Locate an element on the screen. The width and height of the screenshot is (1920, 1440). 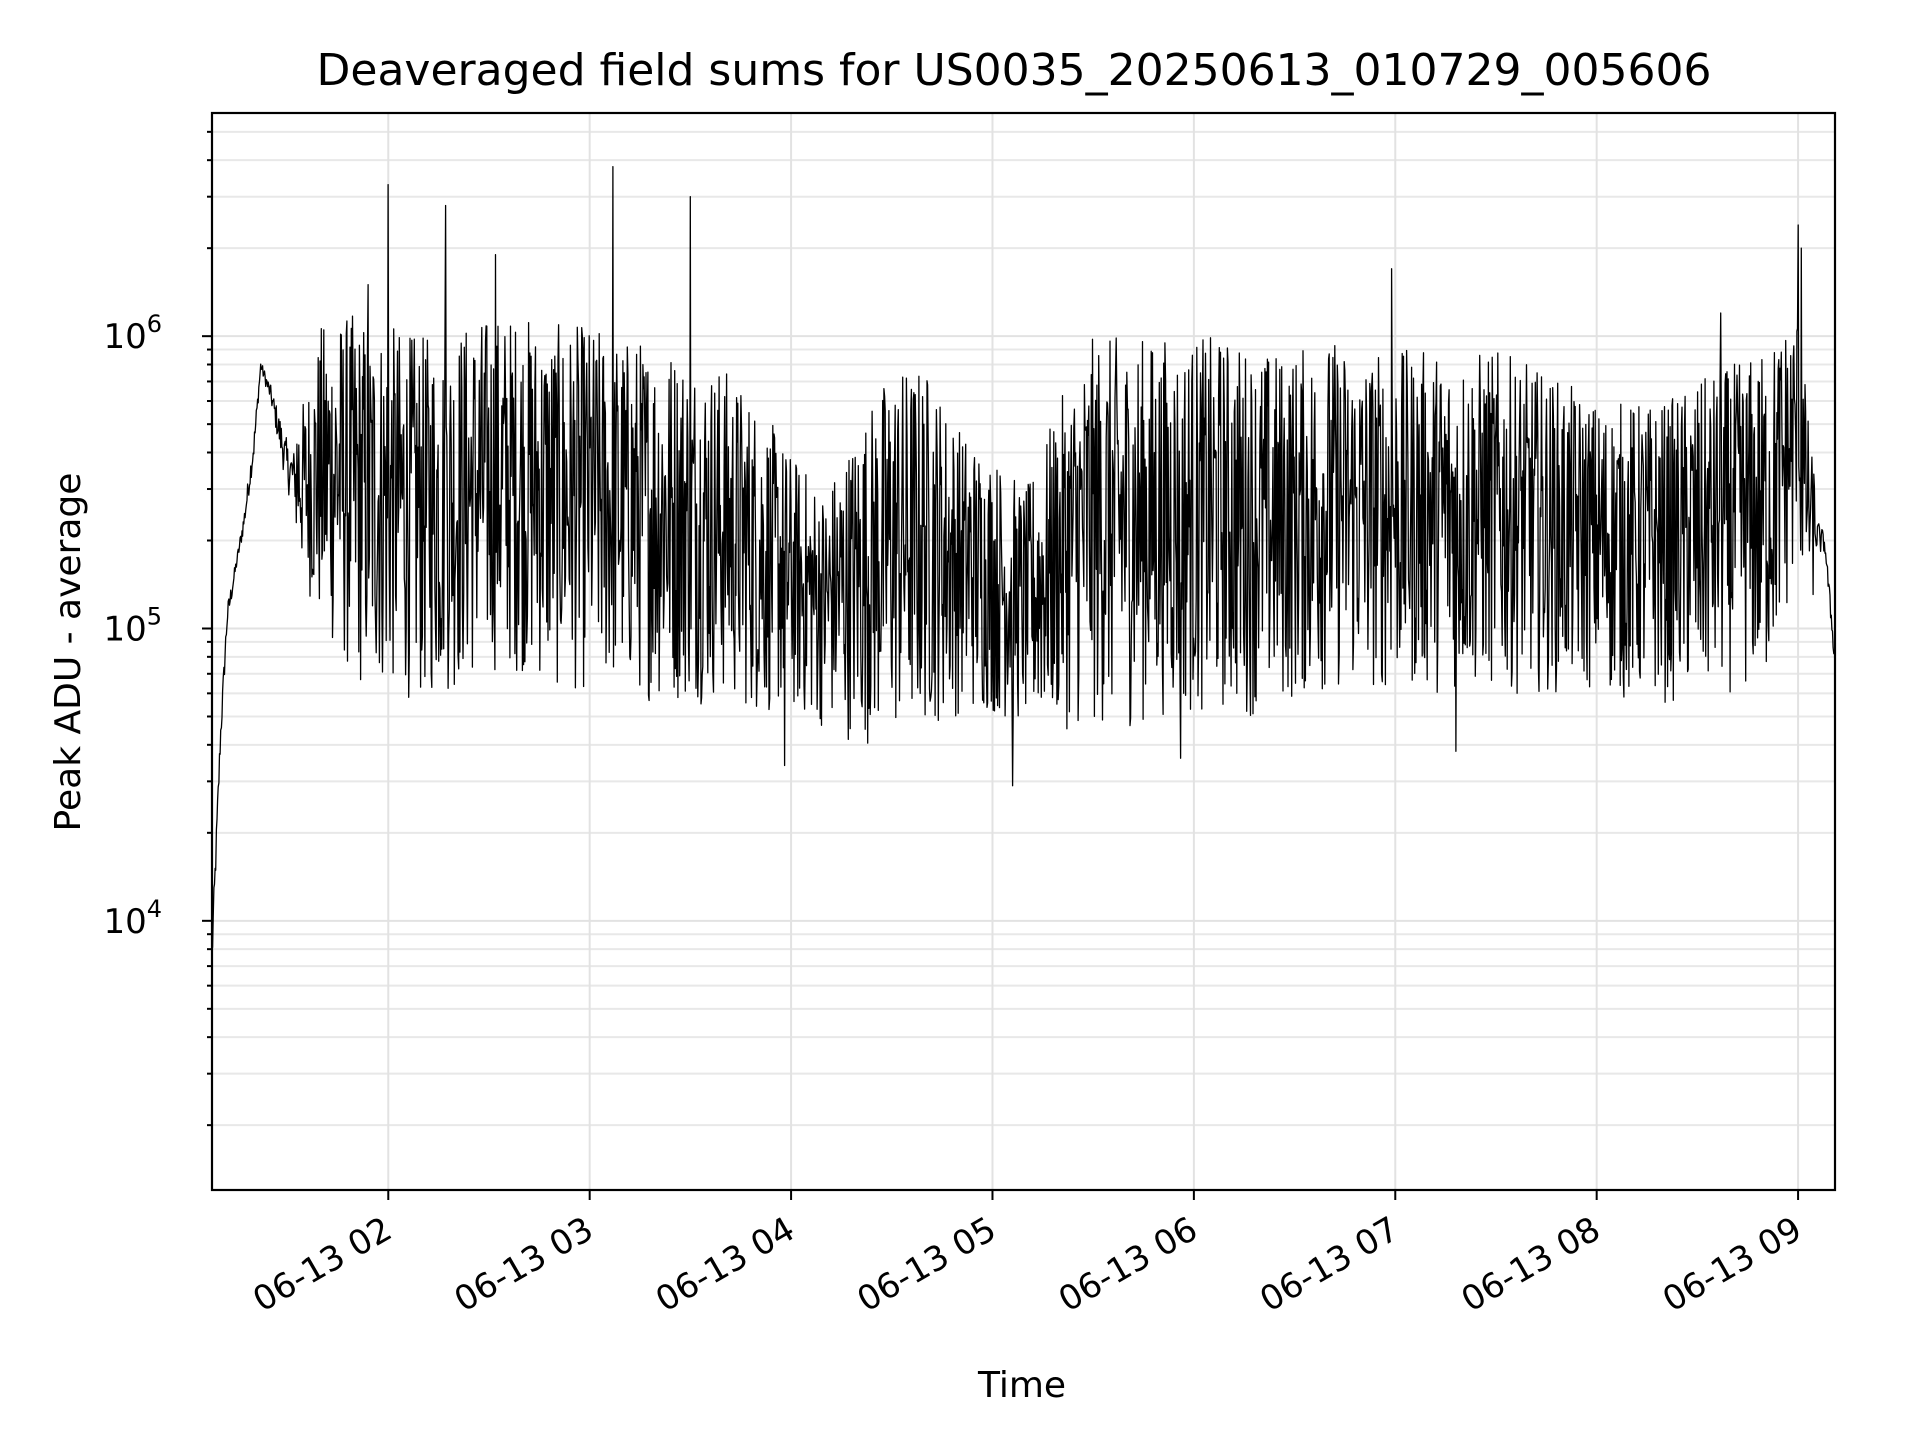
y-tick-label: 10⁴ is located at coordinates (132, 918).